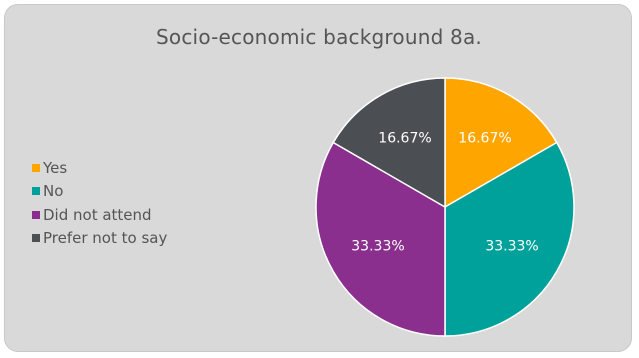 This screenshot has width=639, height=358. What do you see at coordinates (36, 167) in the screenshot?
I see `legend-swatch-yes` at bounding box center [36, 167].